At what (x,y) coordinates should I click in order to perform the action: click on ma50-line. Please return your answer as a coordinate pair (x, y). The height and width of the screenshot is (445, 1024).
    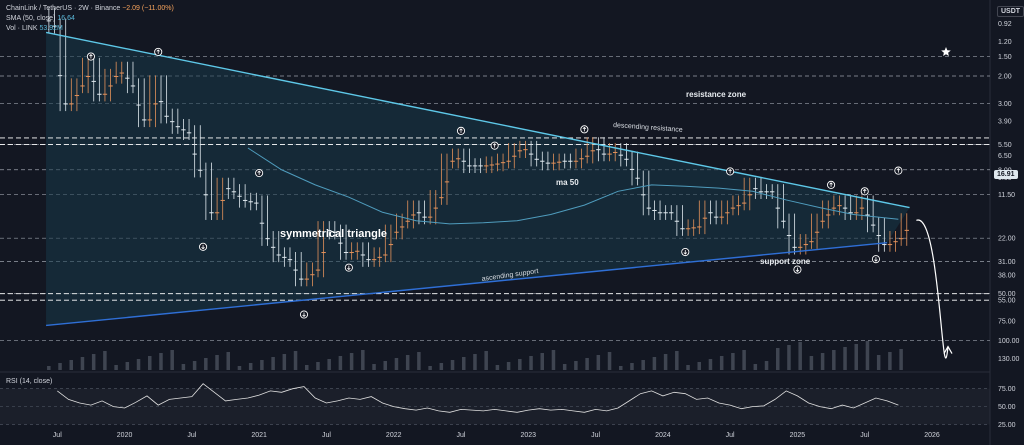
    Looking at the image, I should click on (573, 186).